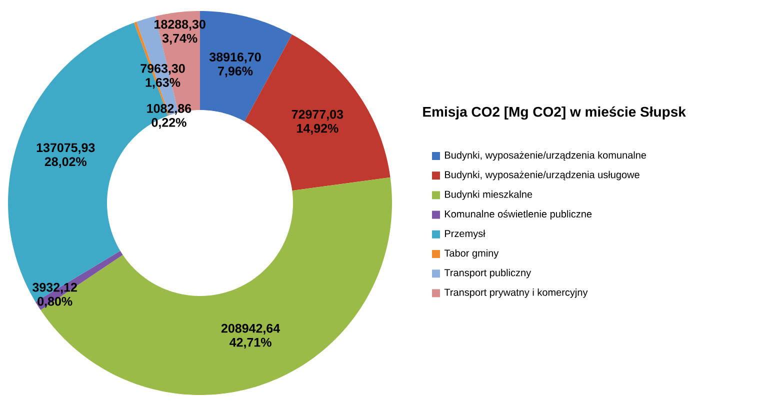  I want to click on legend-label: Transport prywatny i komercyjny, so click(516, 293).